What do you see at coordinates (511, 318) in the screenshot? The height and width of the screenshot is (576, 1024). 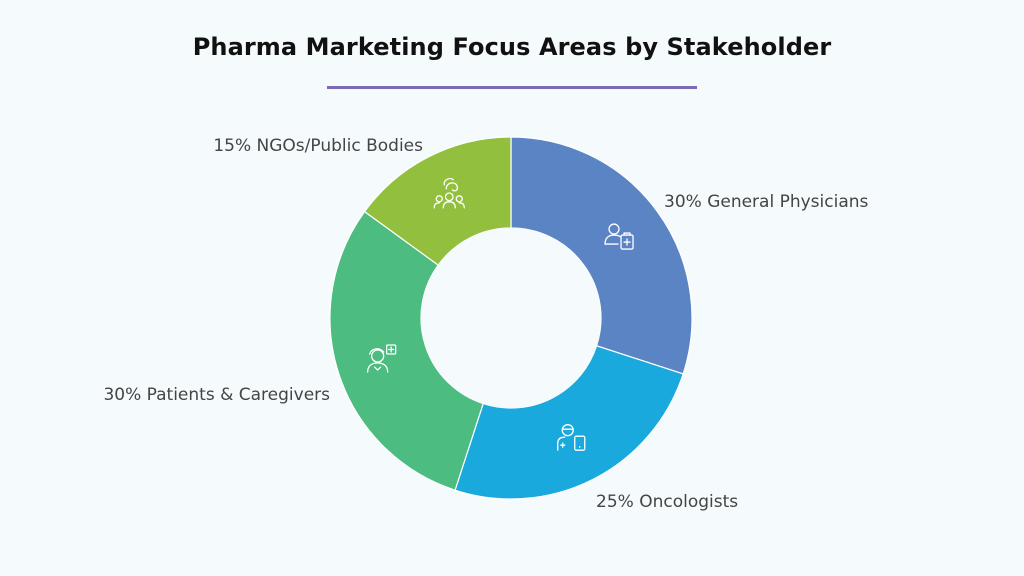 I see `donut-hole` at bounding box center [511, 318].